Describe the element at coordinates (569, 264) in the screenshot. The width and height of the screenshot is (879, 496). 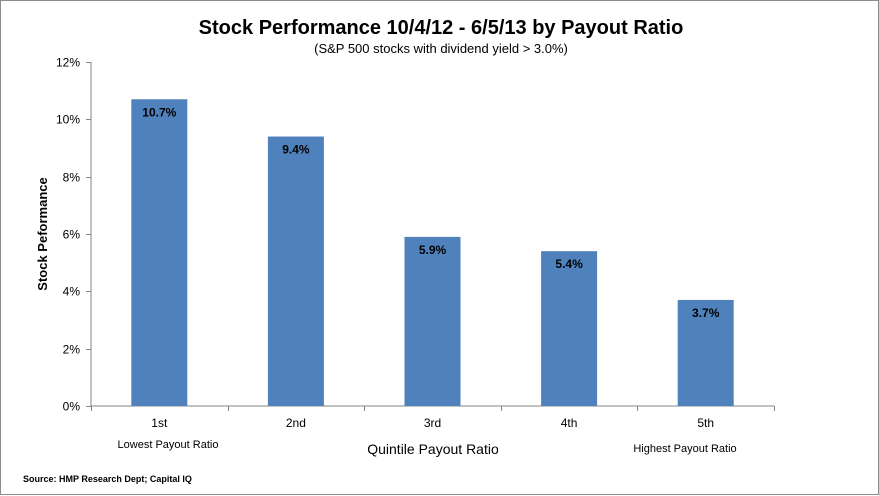
I see `data-label: 5.4%` at that location.